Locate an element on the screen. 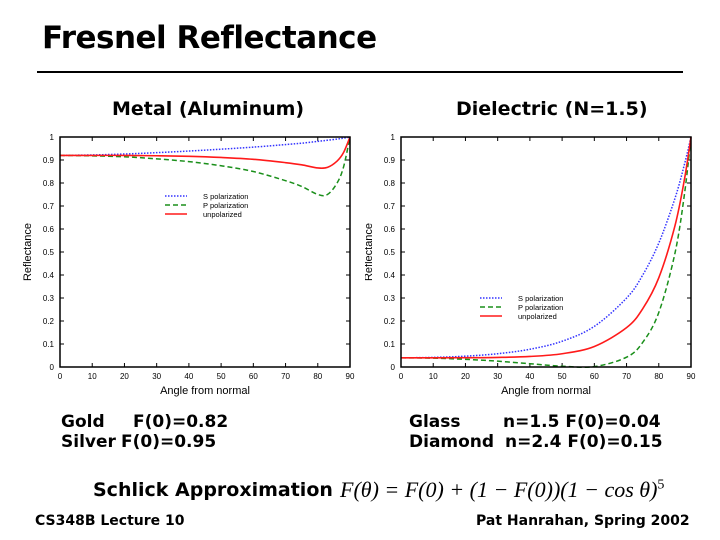  schlick-formula: F(θ) = F(0) + (1 − F(0))(1 − cos θ)5 is located at coordinates (502, 490).